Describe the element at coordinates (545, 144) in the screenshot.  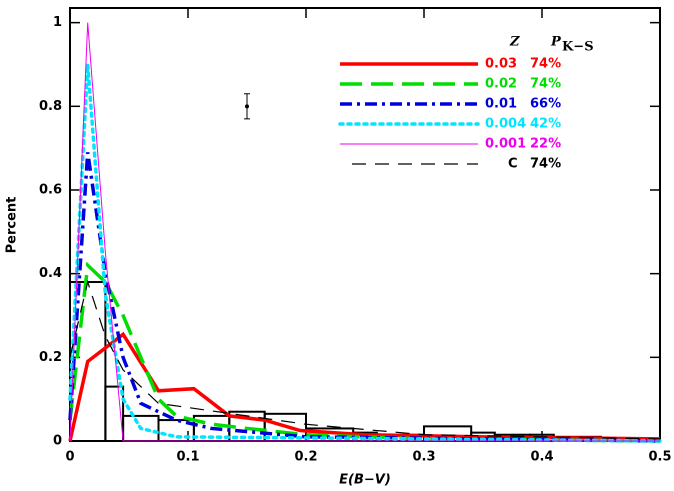
I see `legend-pks: 22%` at that location.